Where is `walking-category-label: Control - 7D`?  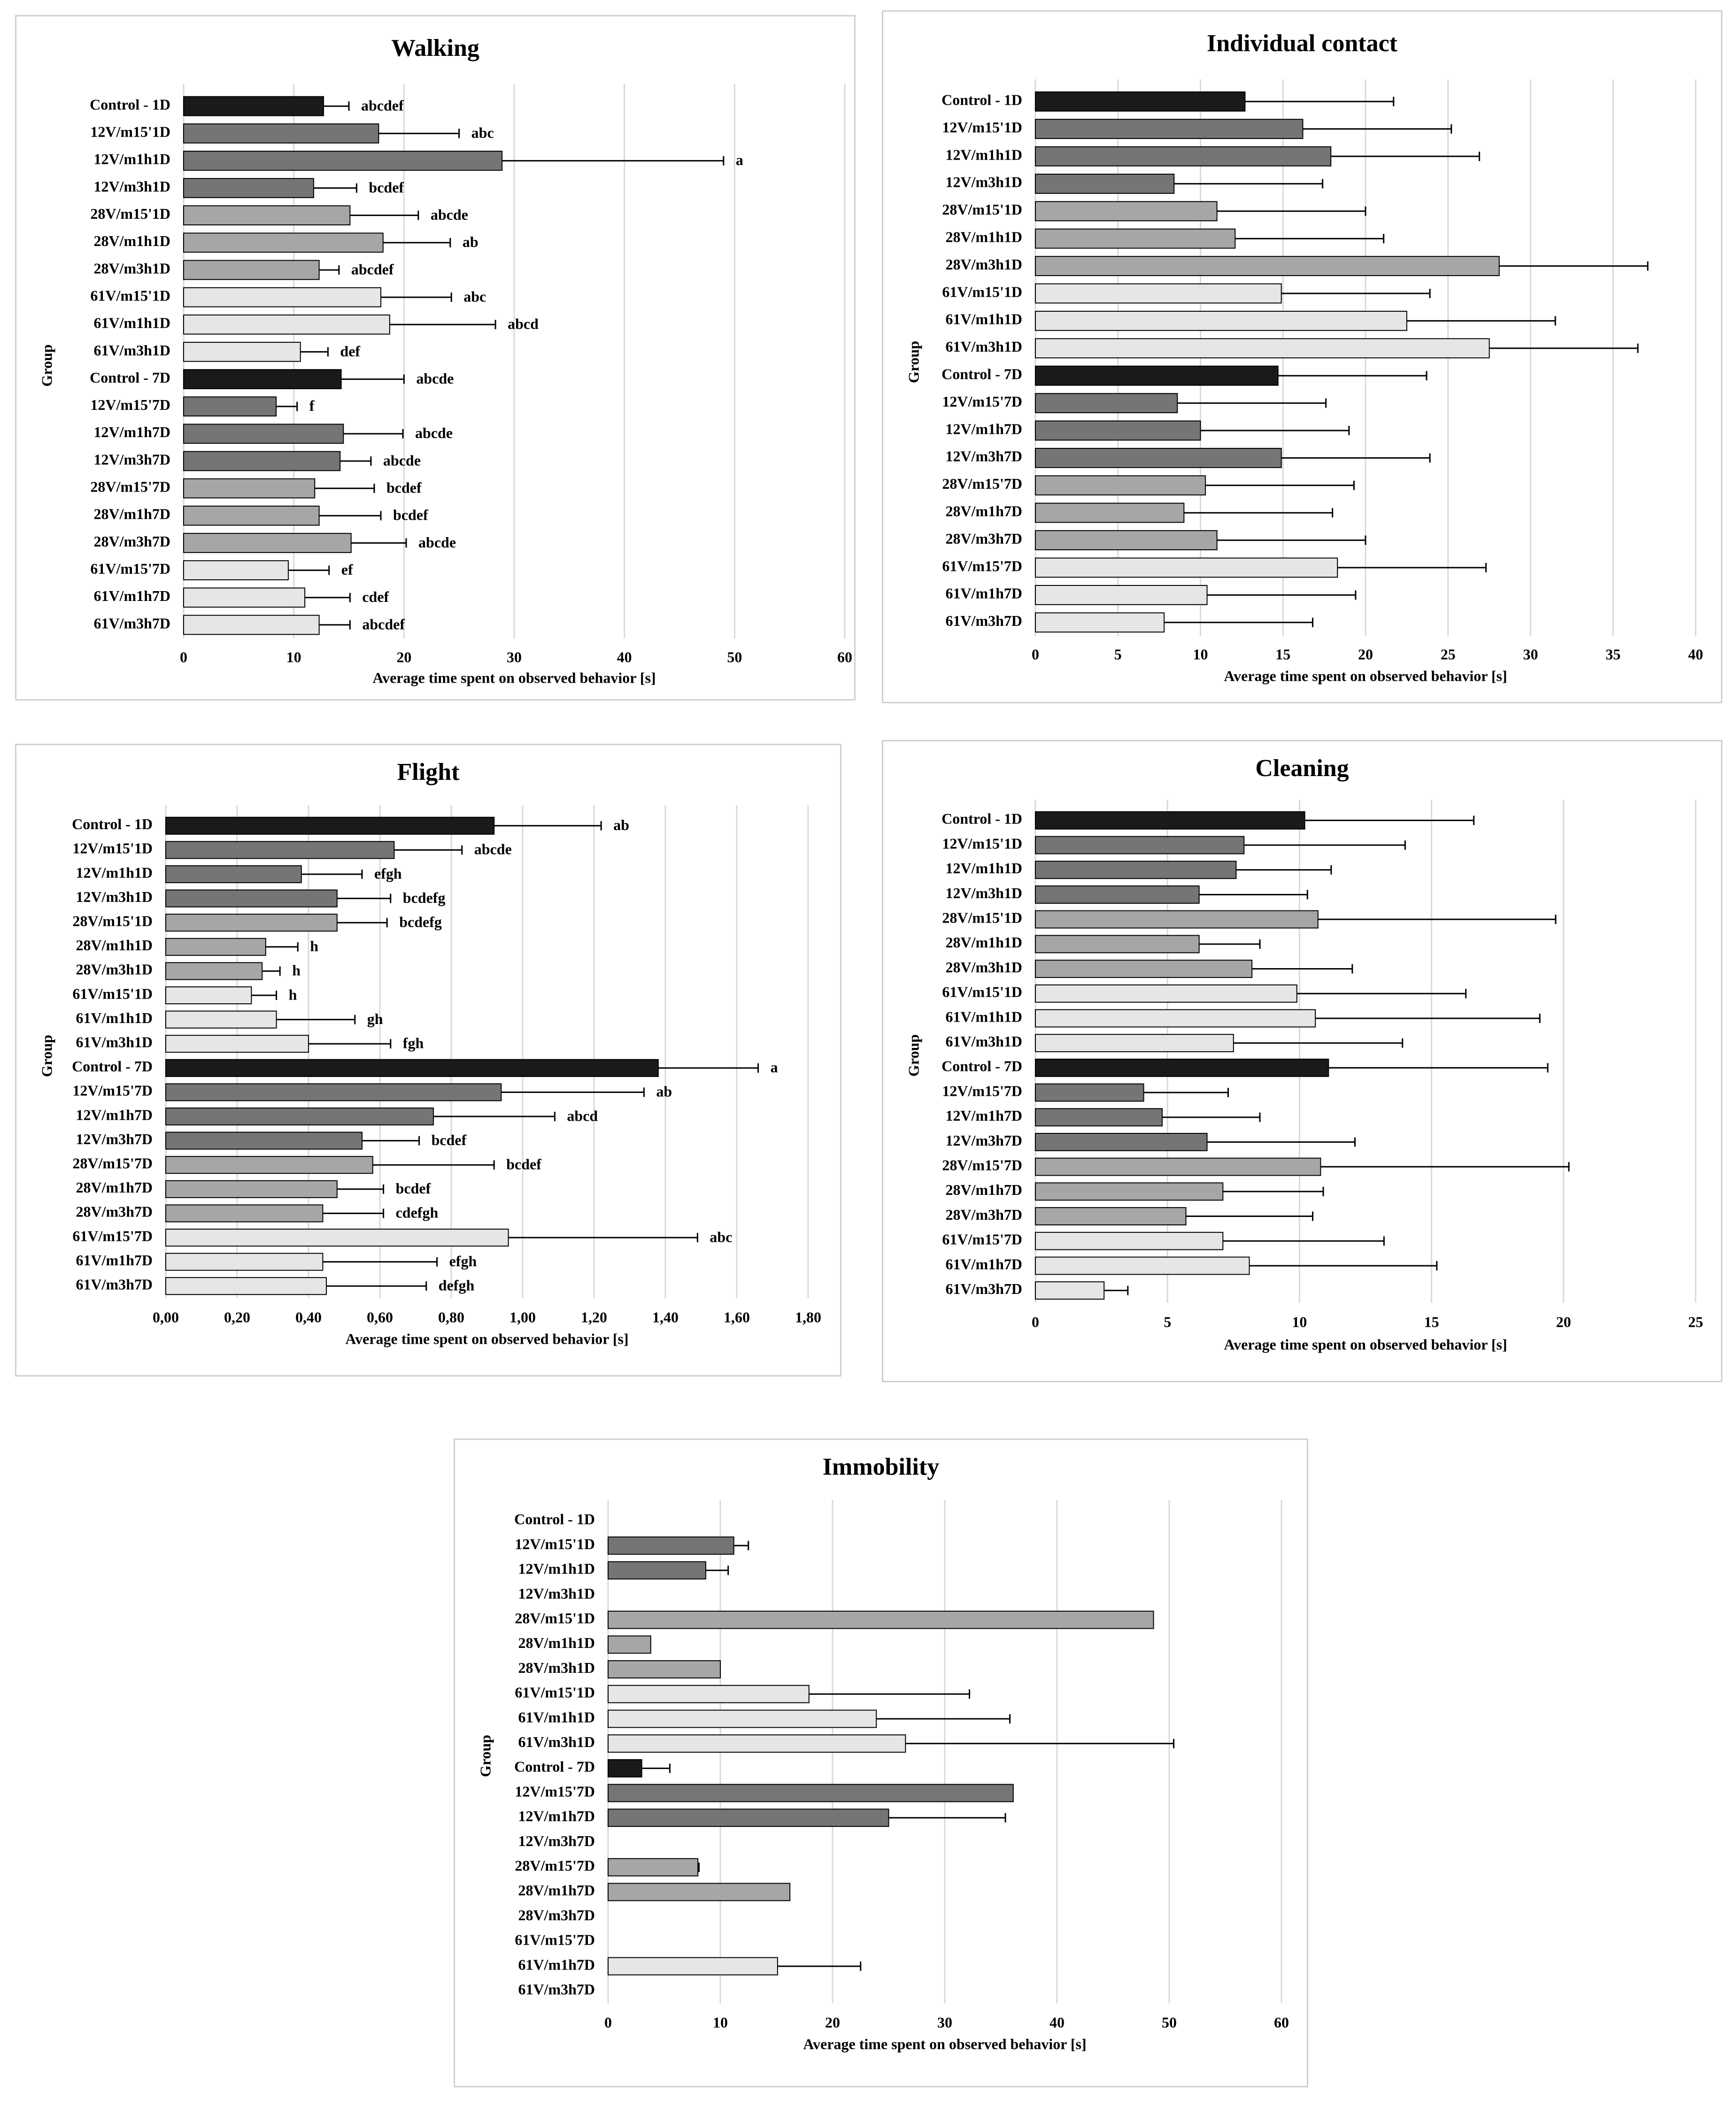
walking-category-label: Control - 7D is located at coordinates (130, 377).